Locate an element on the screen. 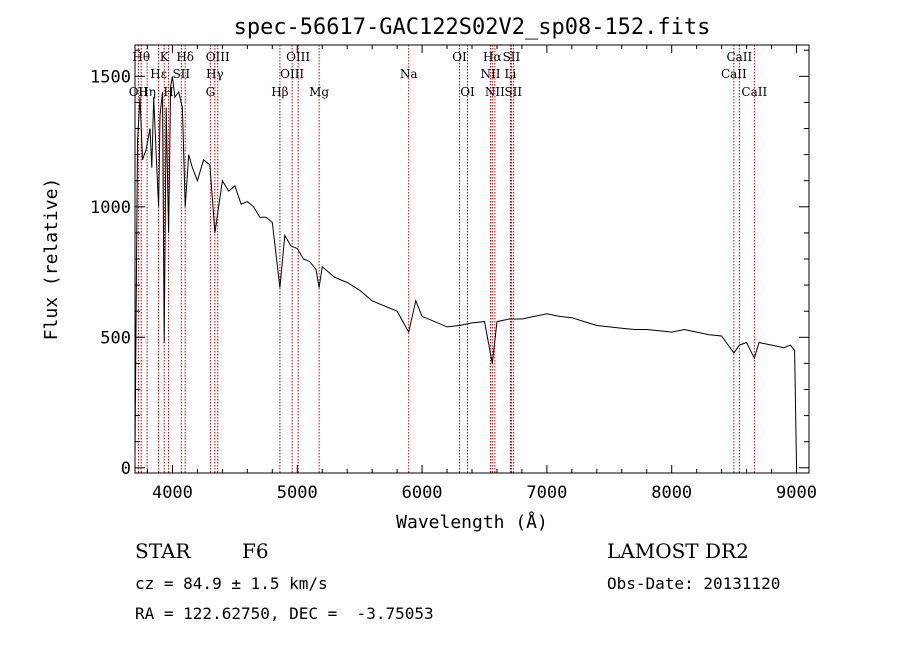 This screenshot has height=649, width=900. spectral-line-label: Hη is located at coordinates (147, 92).